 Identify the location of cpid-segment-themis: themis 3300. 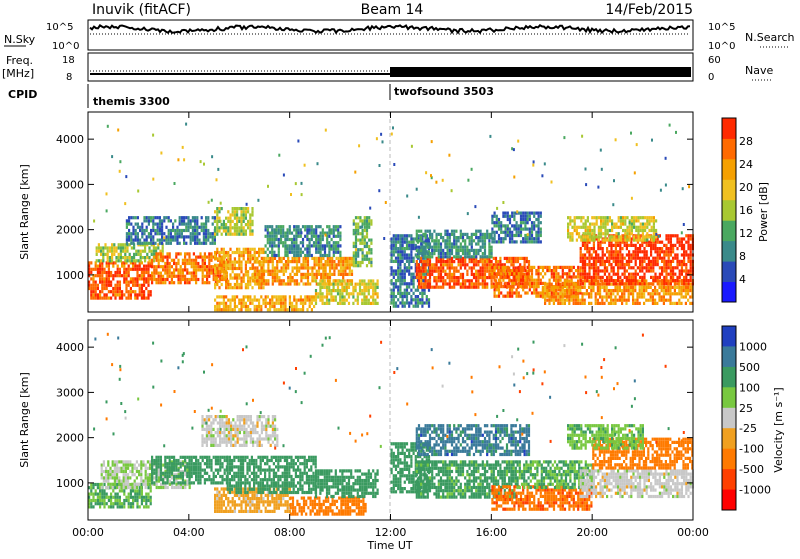
(131, 101).